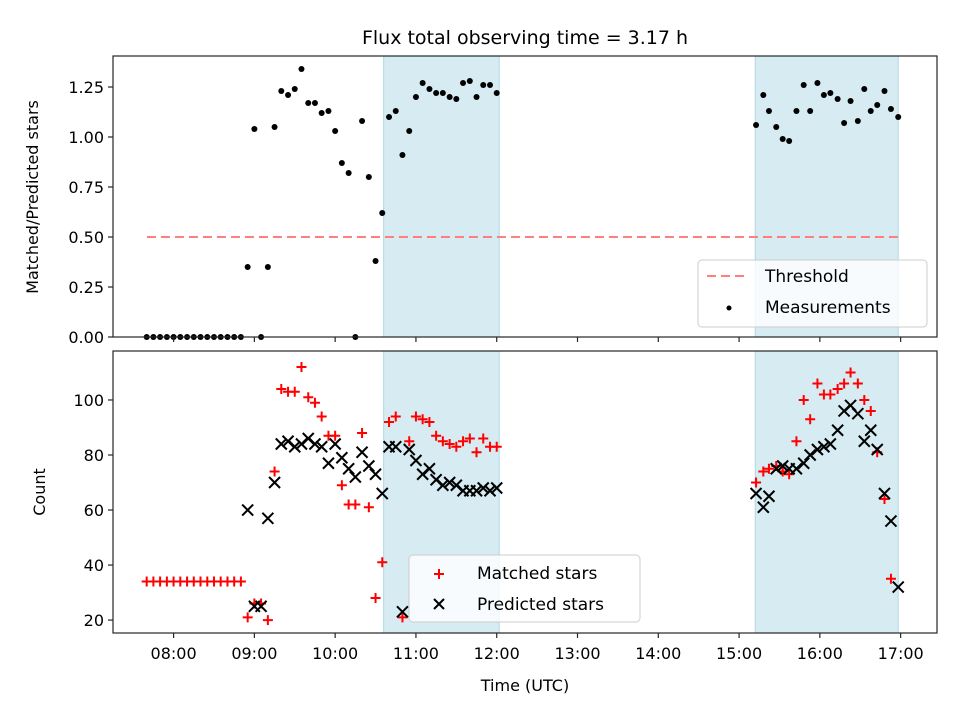  Describe the element at coordinates (335, 653) in the screenshot. I see `x-tick-label: 10:00` at that location.